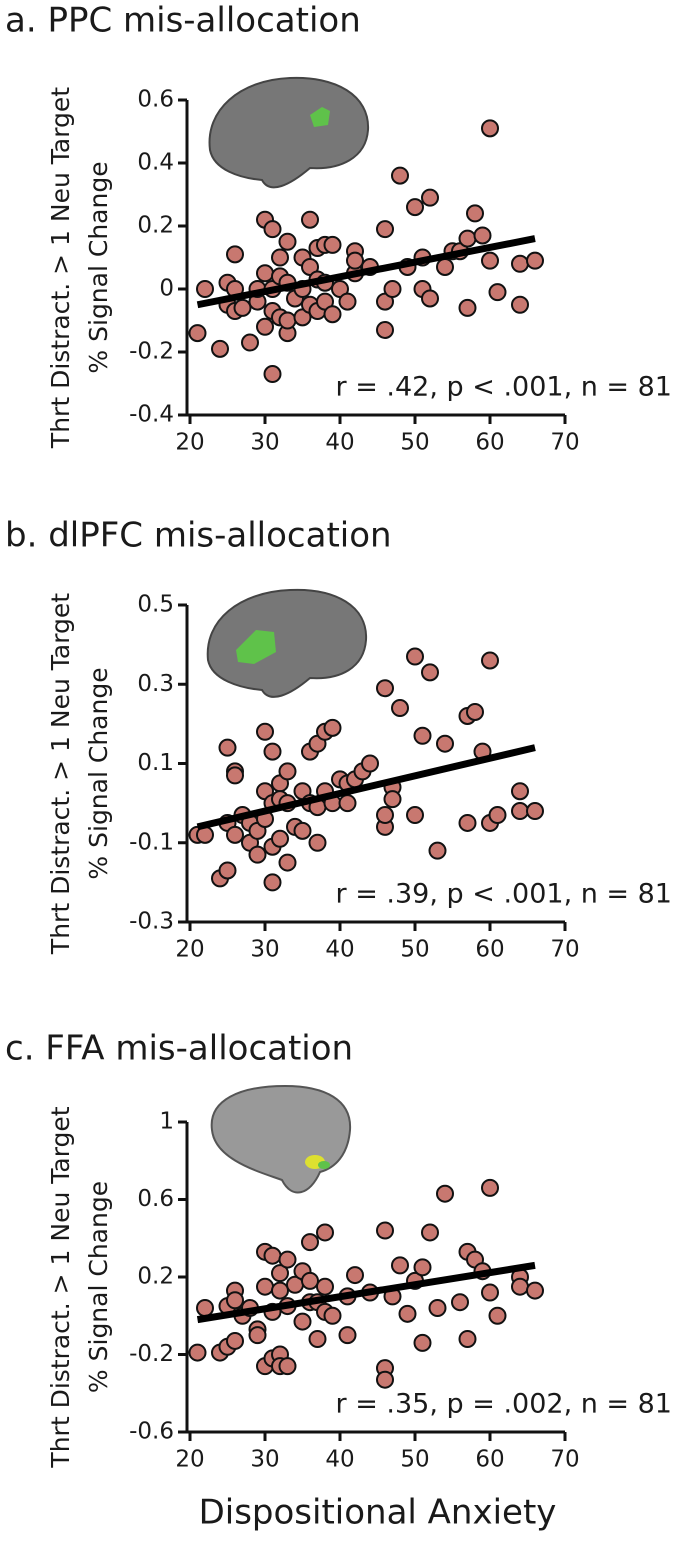  What do you see at coordinates (198, 536) in the screenshot?
I see `panel-title: b. dlPFC mis-allocation` at bounding box center [198, 536].